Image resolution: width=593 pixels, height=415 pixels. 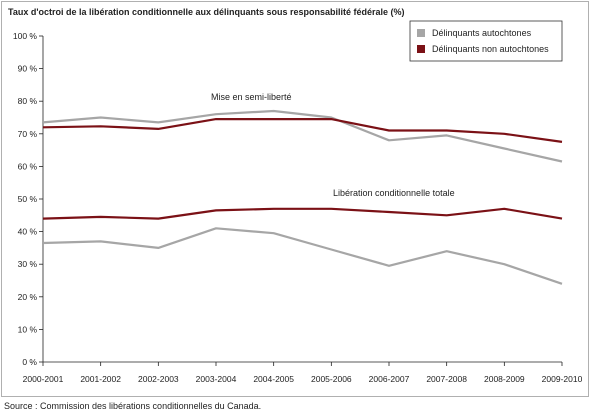 I want to click on legend-box, so click(x=486, y=41).